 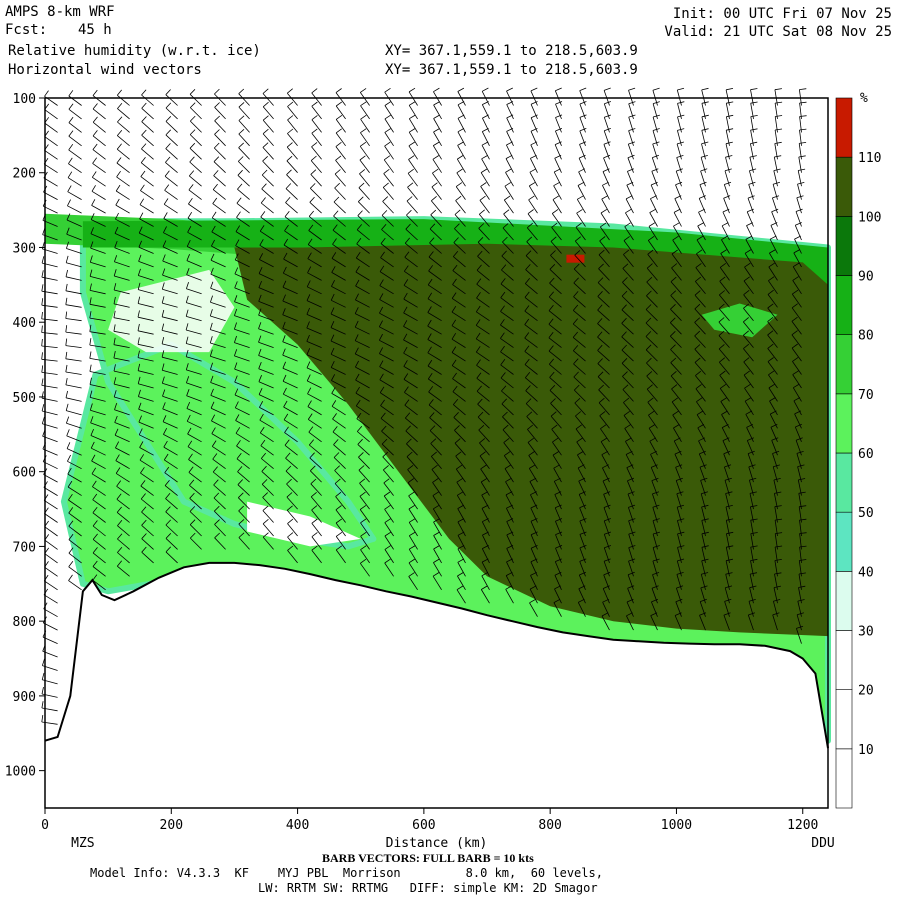 What do you see at coordinates (24, 473) in the screenshot?
I see `y-tick-label: 600` at bounding box center [24, 473].